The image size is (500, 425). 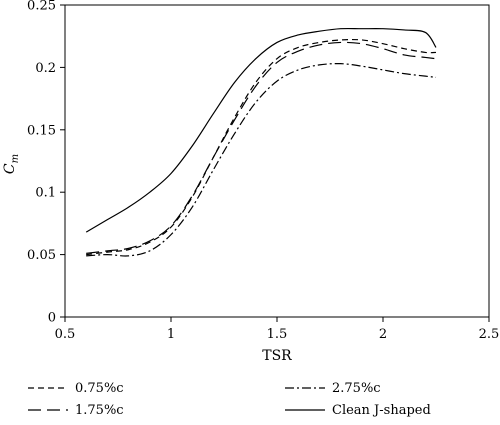 I want to click on y-tick-label: 0.2, so click(x=45, y=68).